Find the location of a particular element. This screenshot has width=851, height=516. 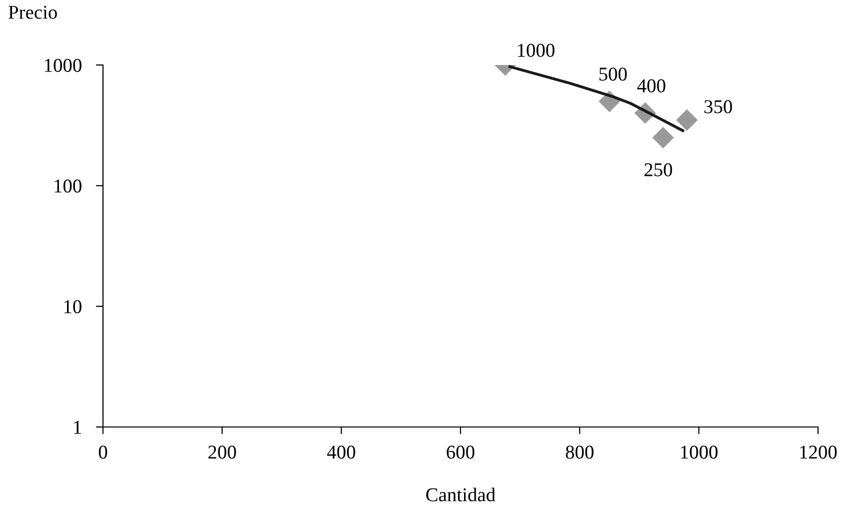

data-label: 400 is located at coordinates (651, 85).